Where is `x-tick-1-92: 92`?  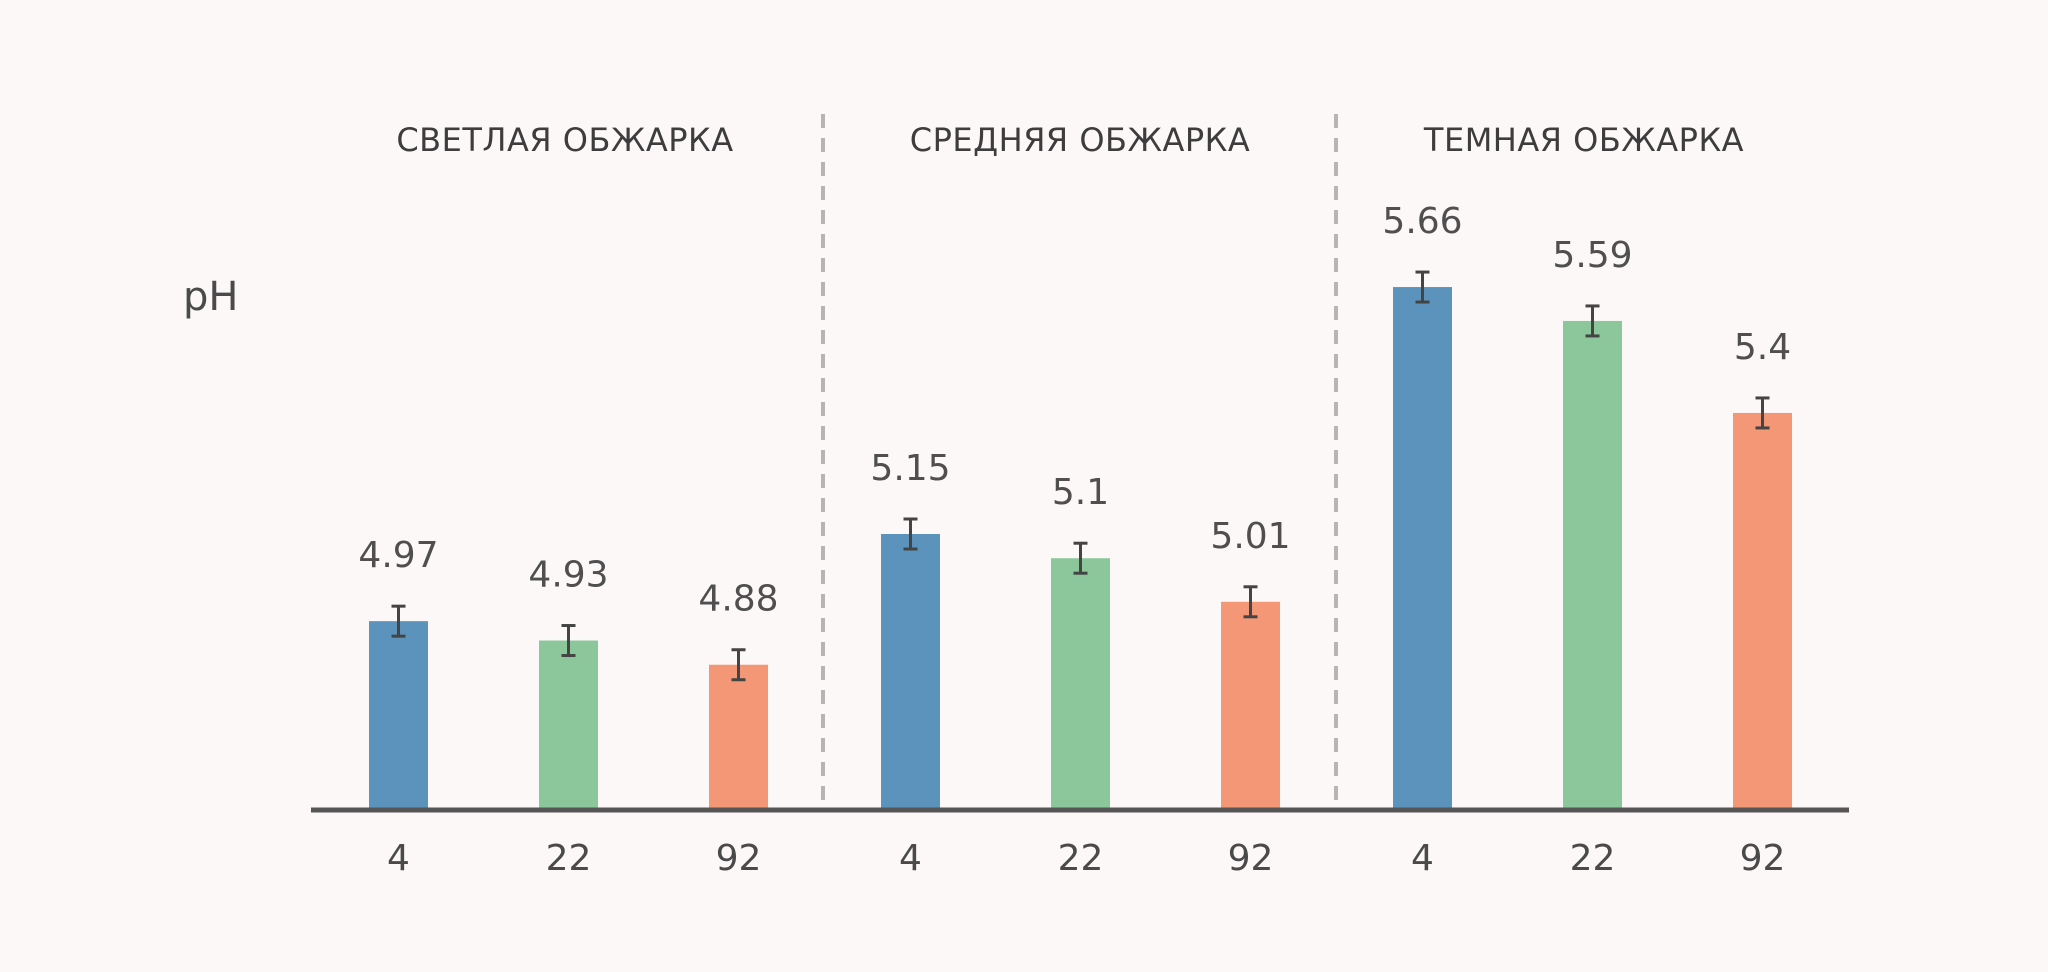
x-tick-1-92: 92 is located at coordinates (739, 858).